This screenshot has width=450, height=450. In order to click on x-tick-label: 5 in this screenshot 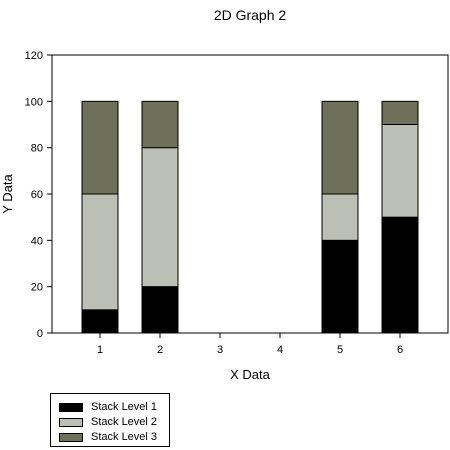, I will do `click(340, 350)`.